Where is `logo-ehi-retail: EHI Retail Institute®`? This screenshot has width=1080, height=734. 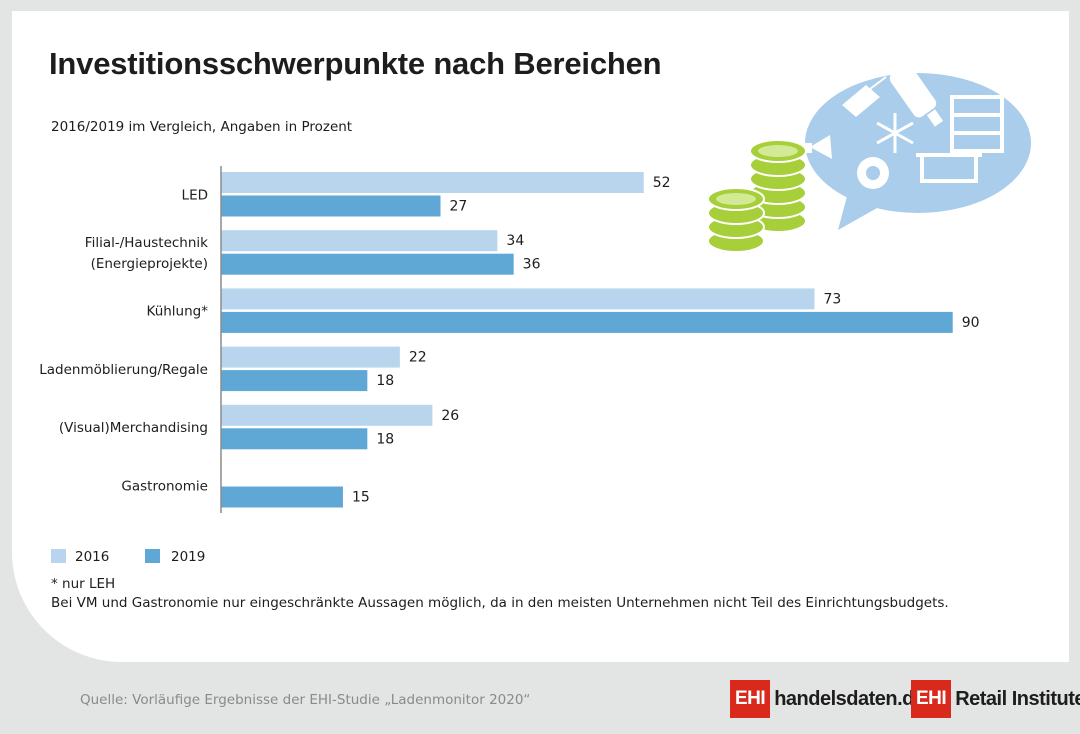 logo-ehi-retail: EHI Retail Institute® is located at coordinates (995, 699).